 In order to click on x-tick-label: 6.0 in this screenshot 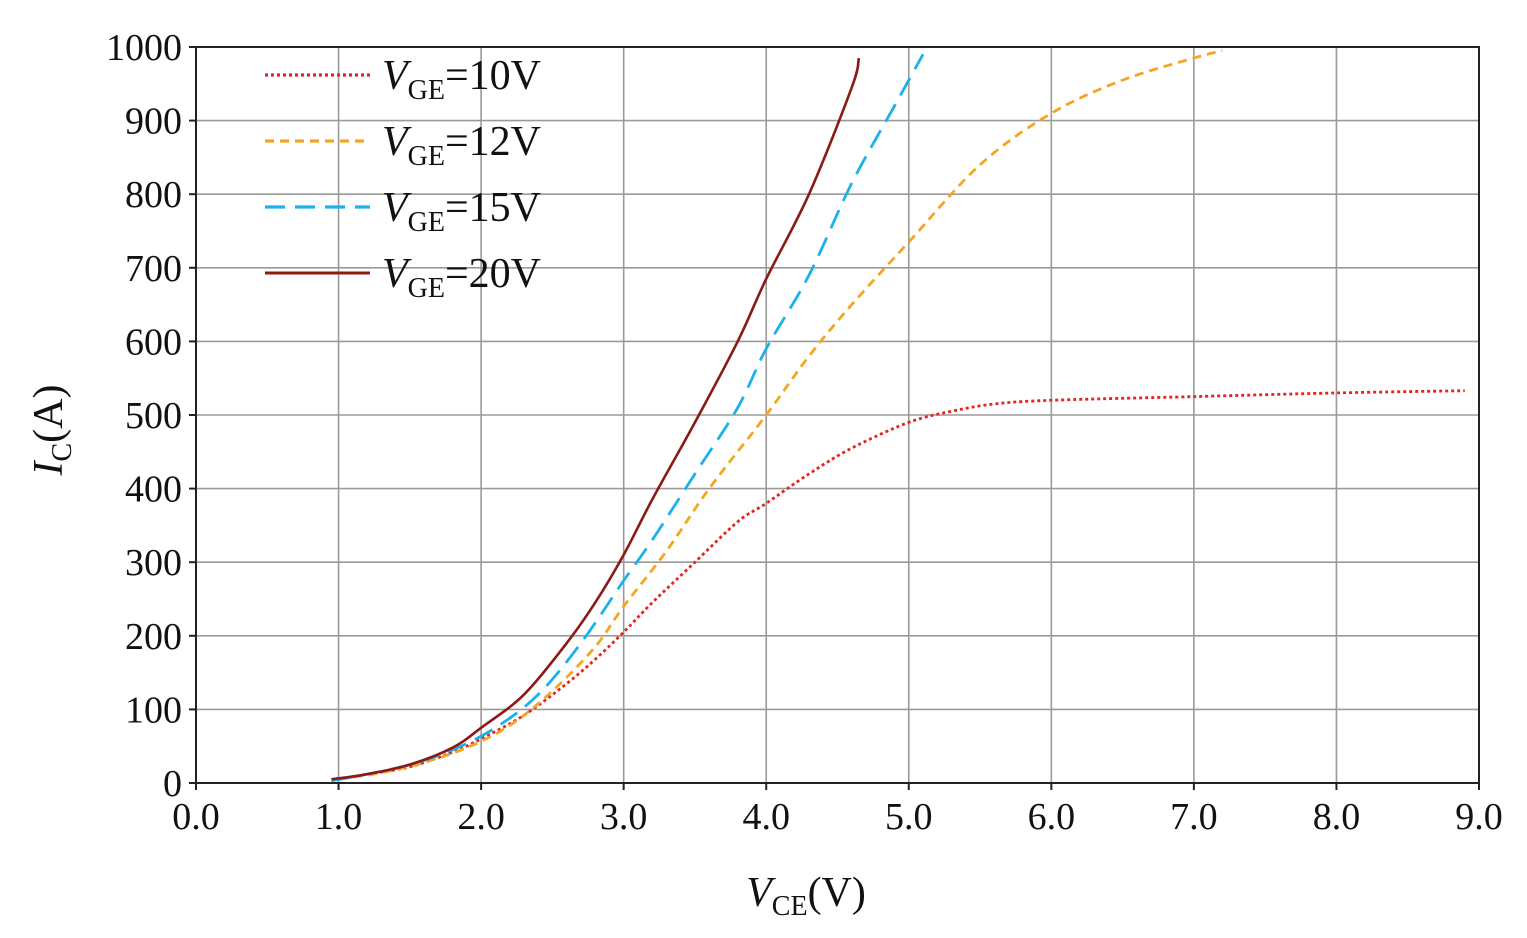, I will do `click(1052, 817)`.